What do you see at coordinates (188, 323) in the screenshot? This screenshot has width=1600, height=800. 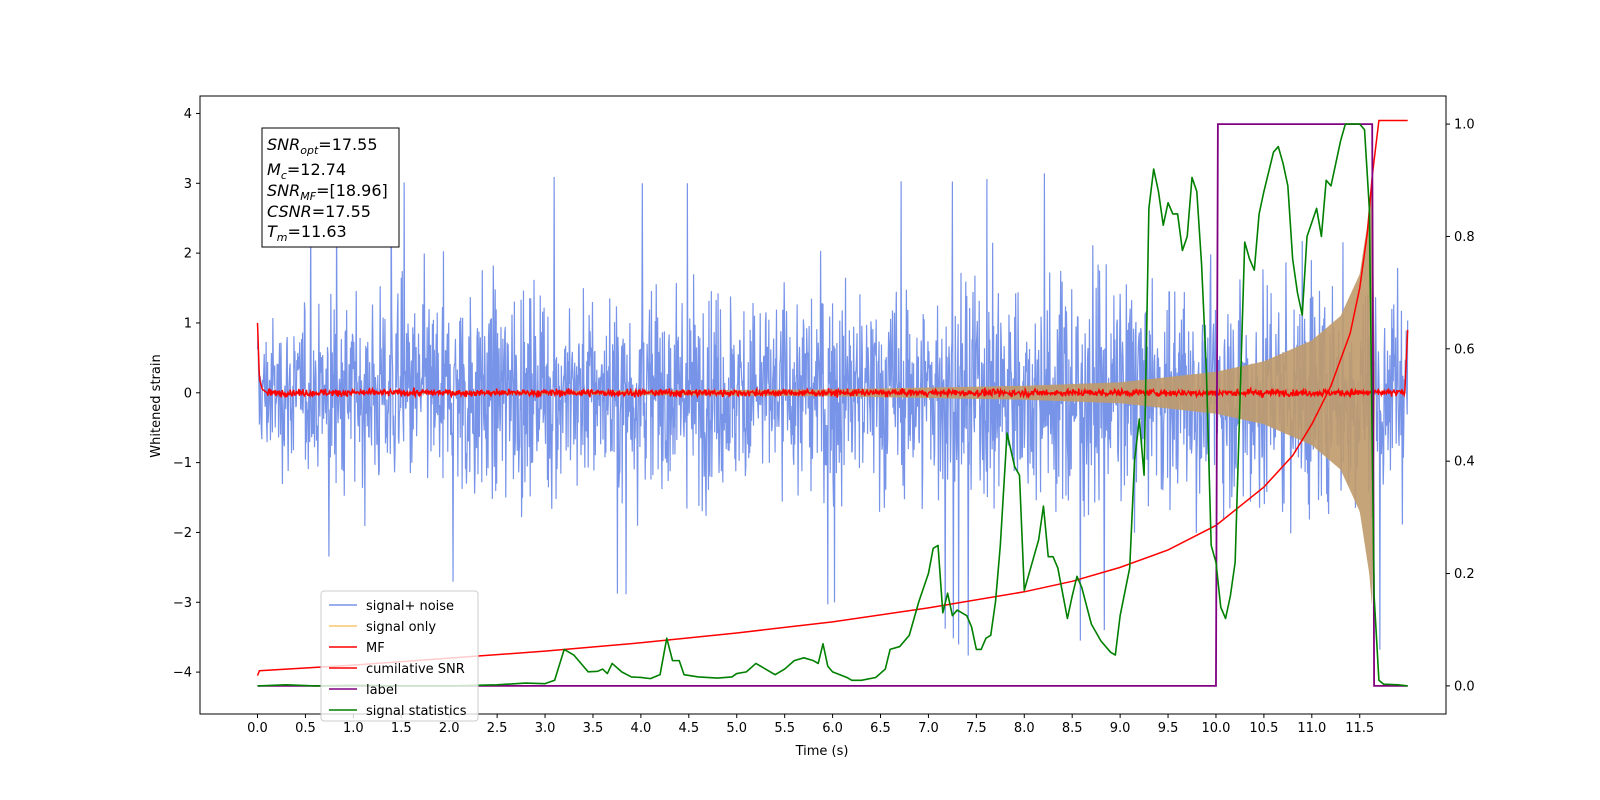 I see `y-tick-label: 1` at bounding box center [188, 323].